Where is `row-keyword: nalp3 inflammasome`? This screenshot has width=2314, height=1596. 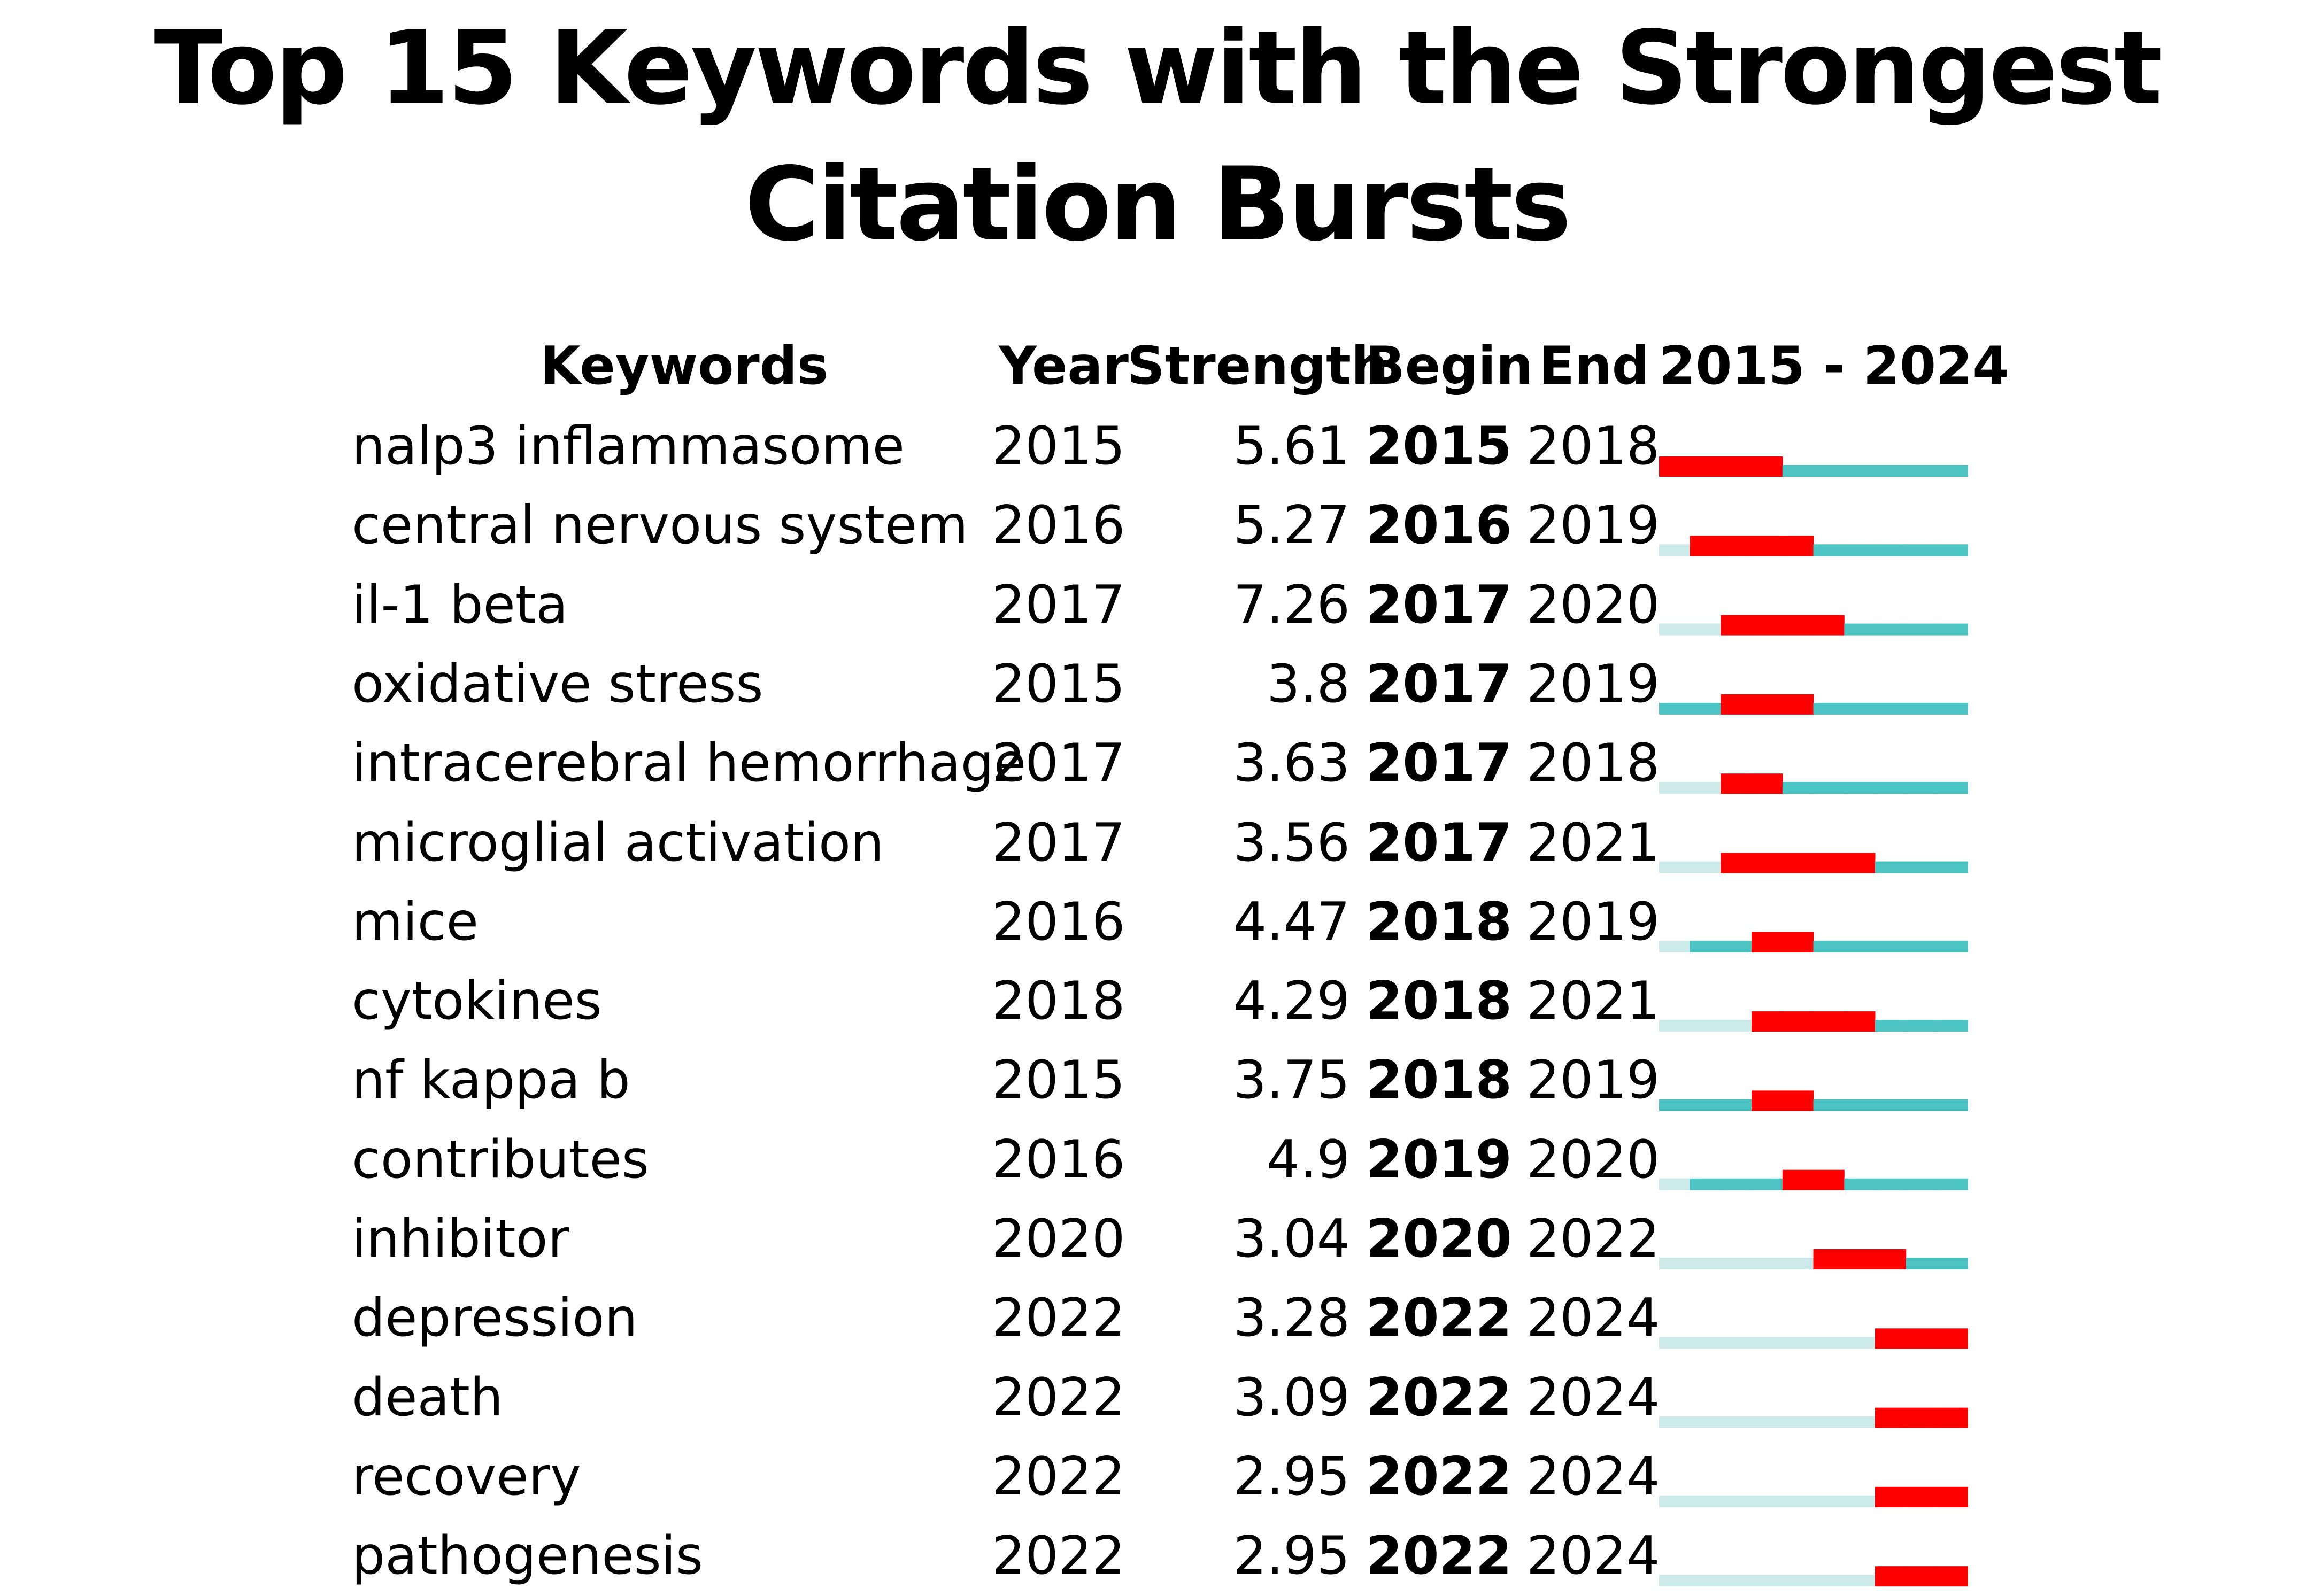
row-keyword: nalp3 inflammasome is located at coordinates (628, 446).